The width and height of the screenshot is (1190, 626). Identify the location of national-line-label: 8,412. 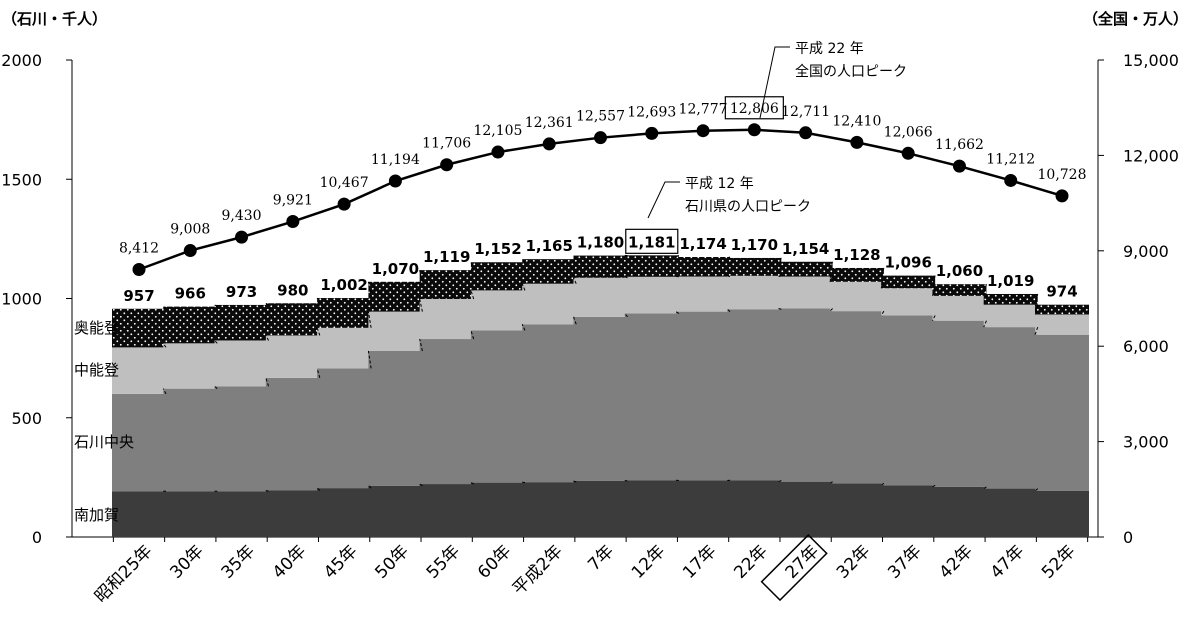
(139, 248).